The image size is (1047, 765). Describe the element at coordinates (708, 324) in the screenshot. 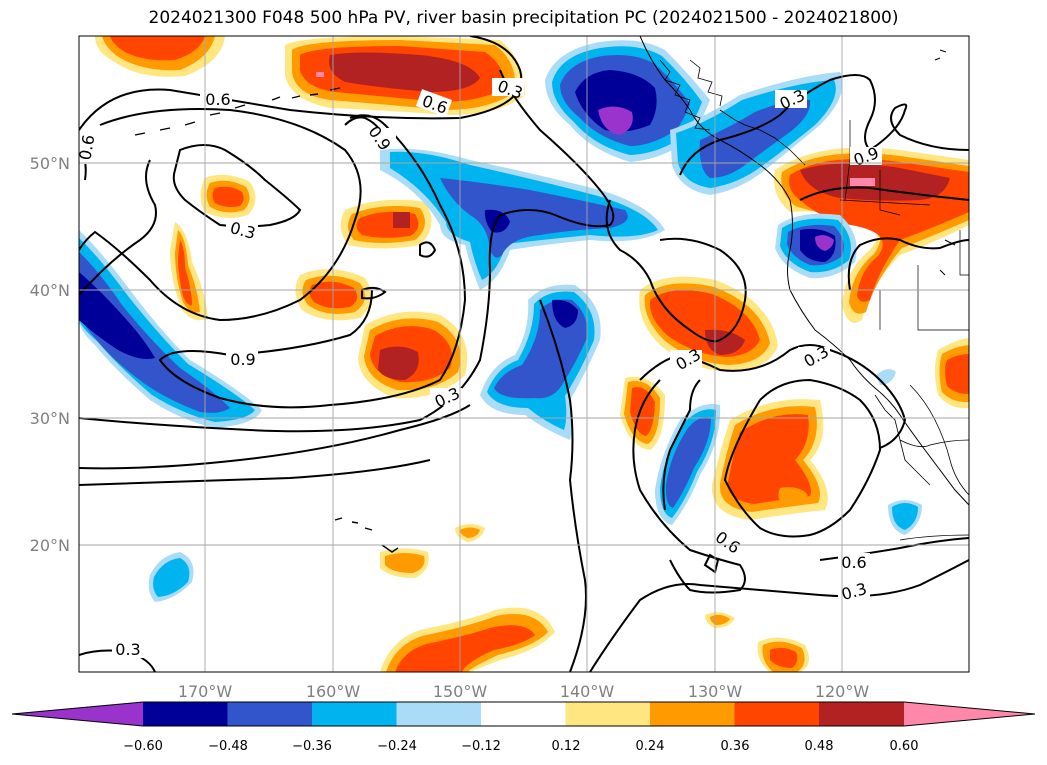

I see `warm-blob-130w-37n` at that location.